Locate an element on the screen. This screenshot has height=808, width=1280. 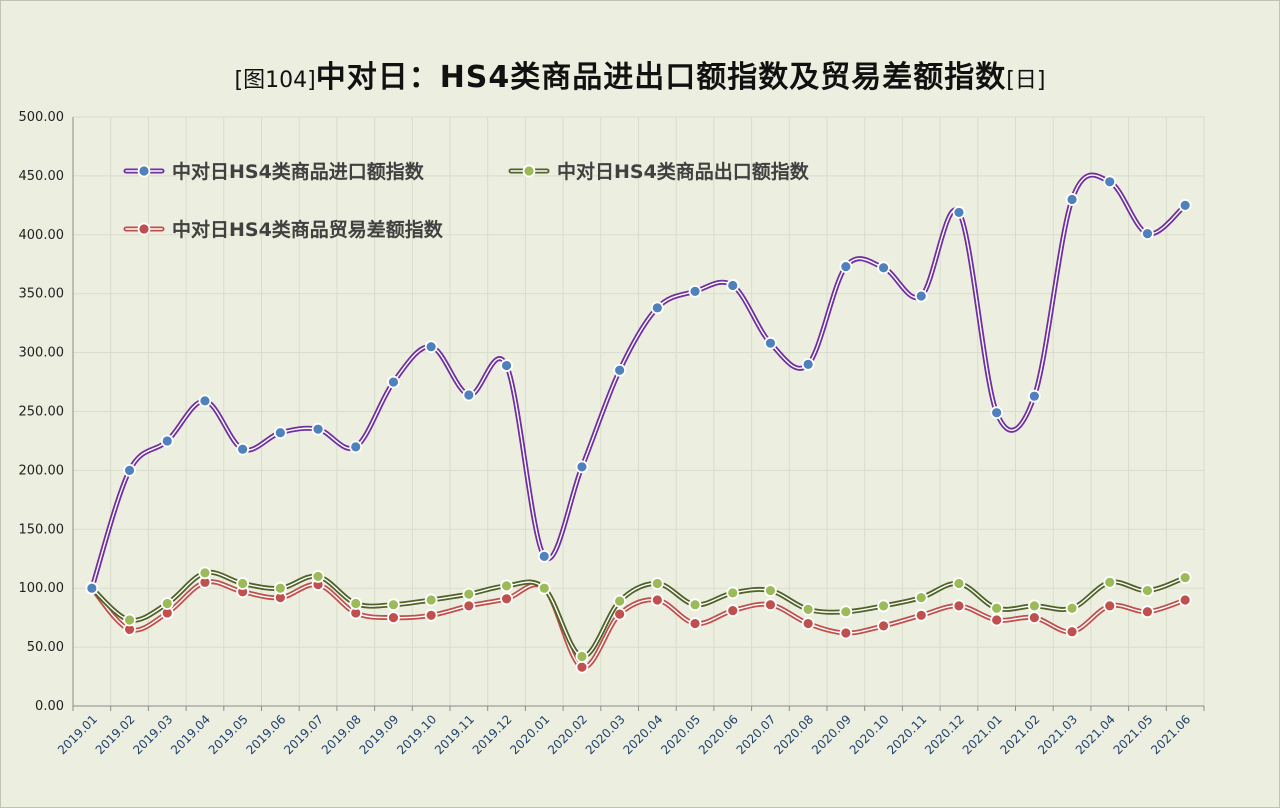
x-tick-label: 2020.08 is located at coordinates (793, 734).